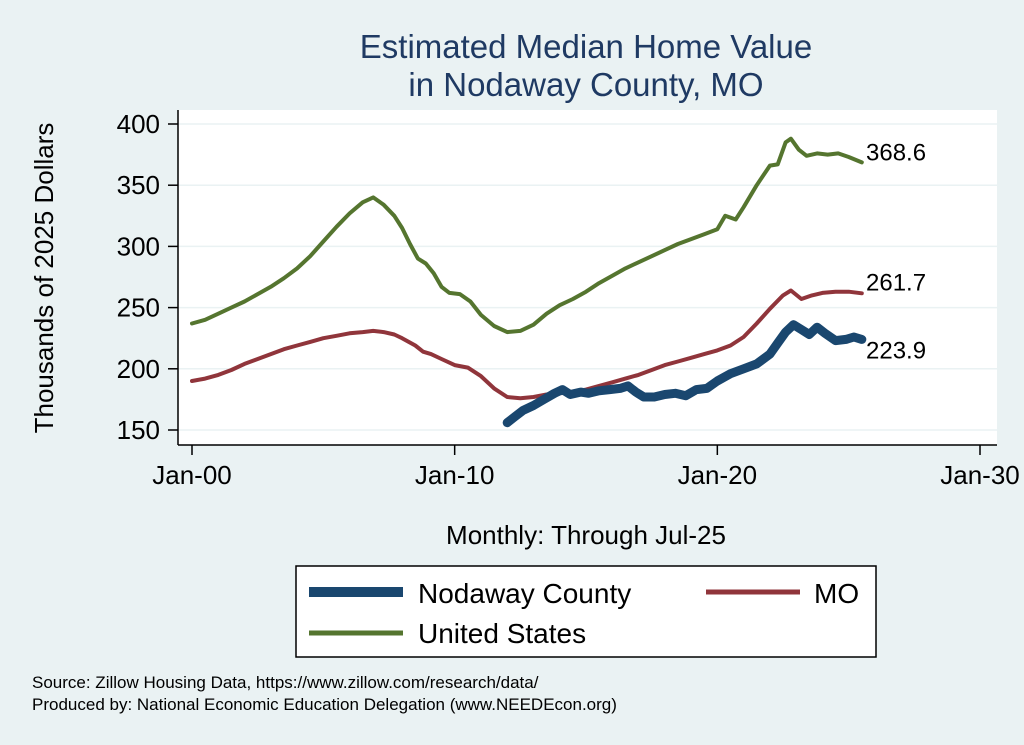  What do you see at coordinates (138, 124) in the screenshot?
I see `y-tick-label-400: 400` at bounding box center [138, 124].